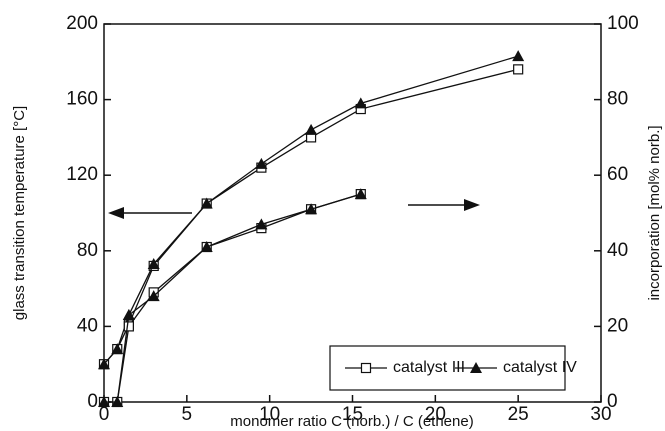  I want to click on x-tick-label: 15, so click(352, 414).